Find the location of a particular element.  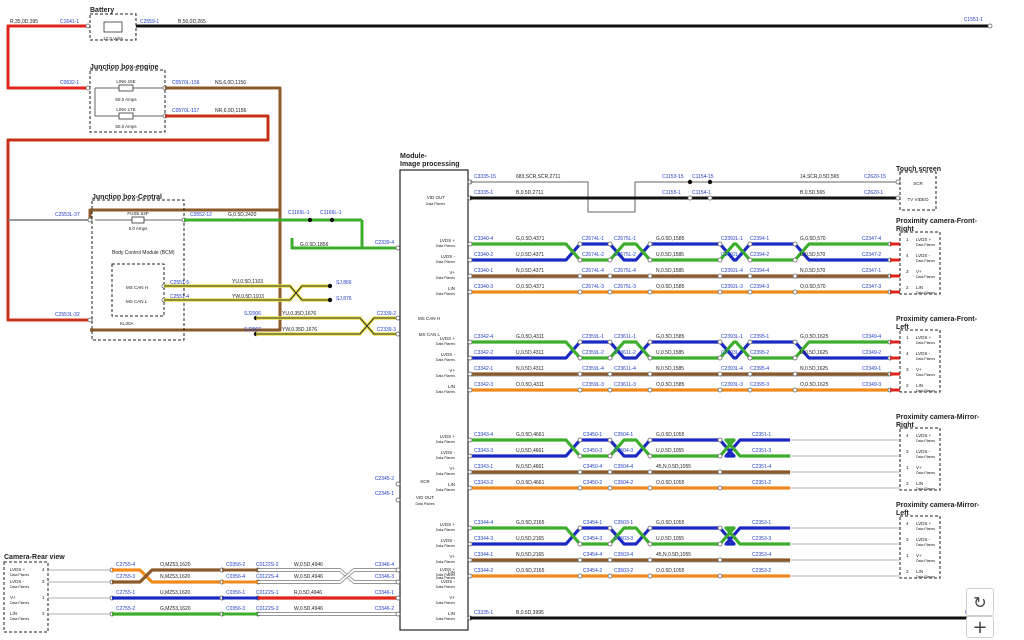

pin-label: SCR is located at coordinates (425, 481).